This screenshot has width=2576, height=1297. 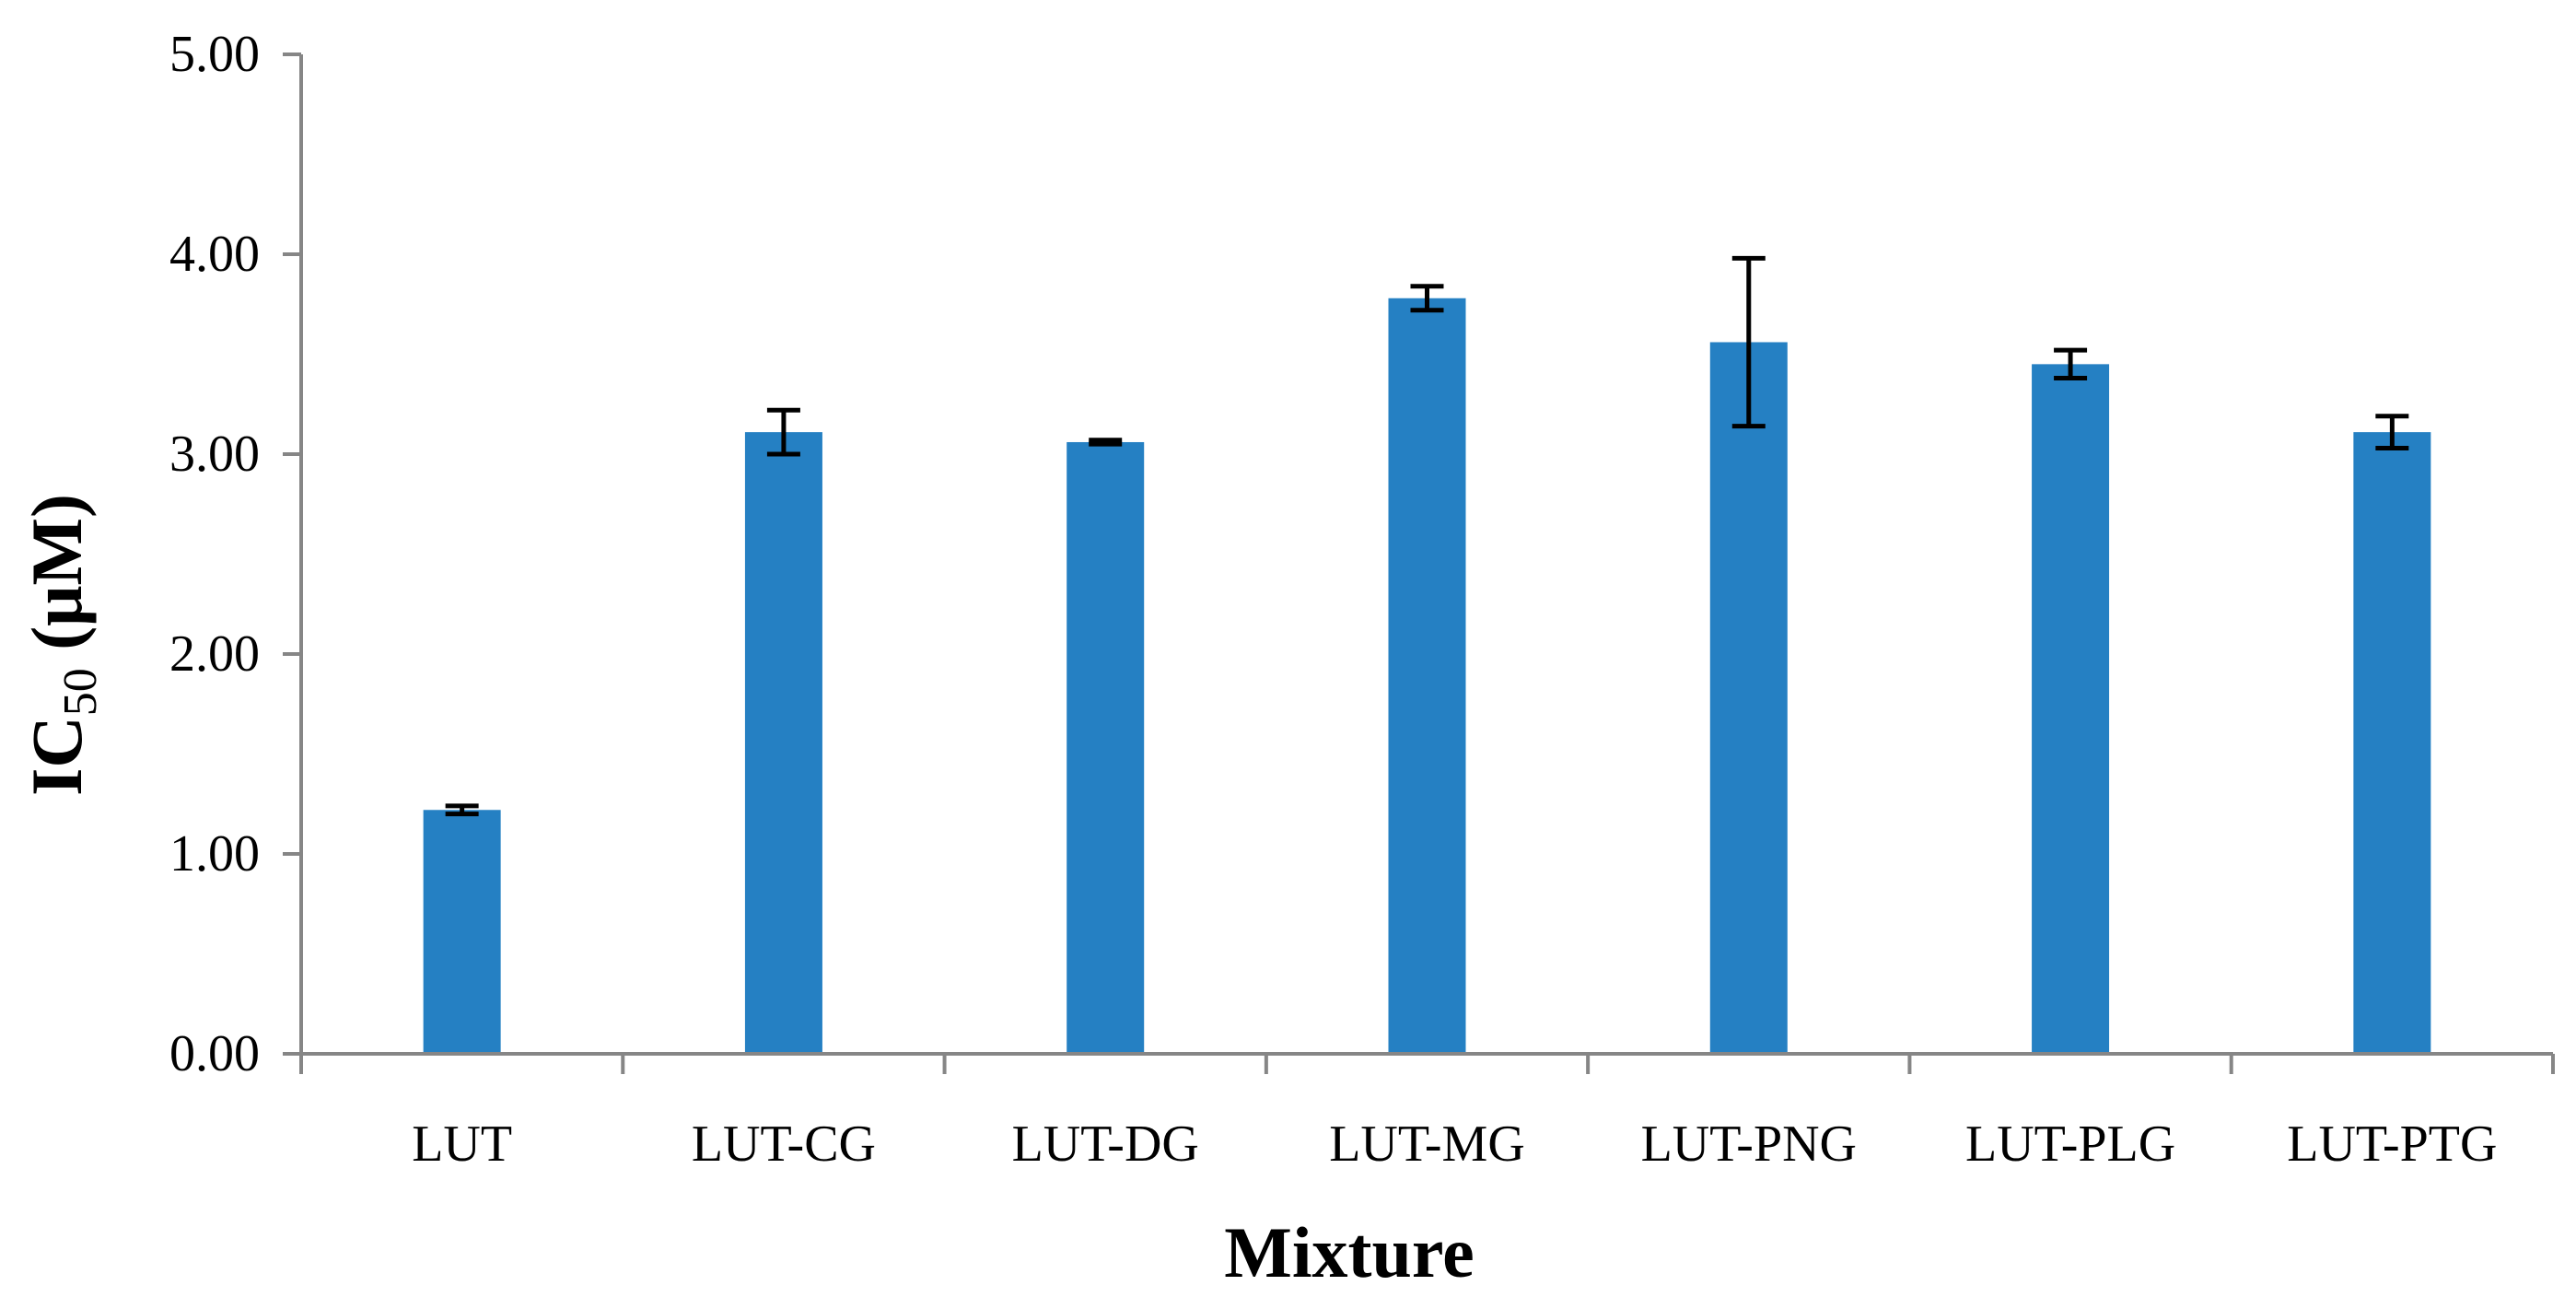 I want to click on error-bar-lut-plg, so click(x=2071, y=364).